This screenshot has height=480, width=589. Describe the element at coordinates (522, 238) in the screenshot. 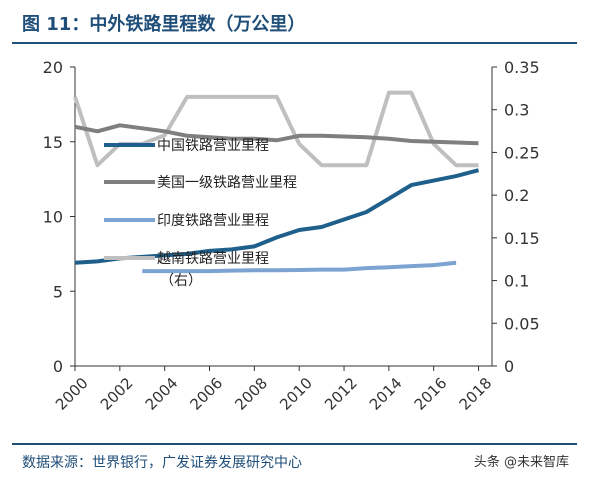

I see `right-tick-label: 0.15` at that location.